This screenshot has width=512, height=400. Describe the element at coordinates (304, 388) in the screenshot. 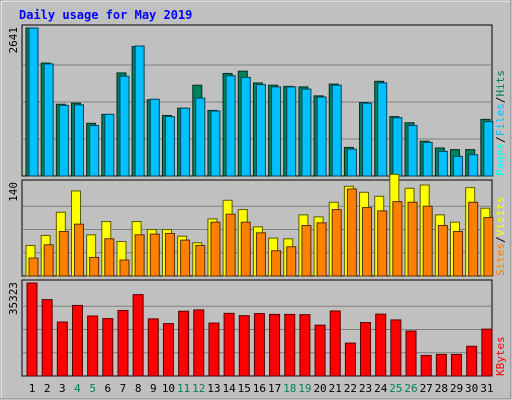

I see `x-tick-day-19: 19` at that location.